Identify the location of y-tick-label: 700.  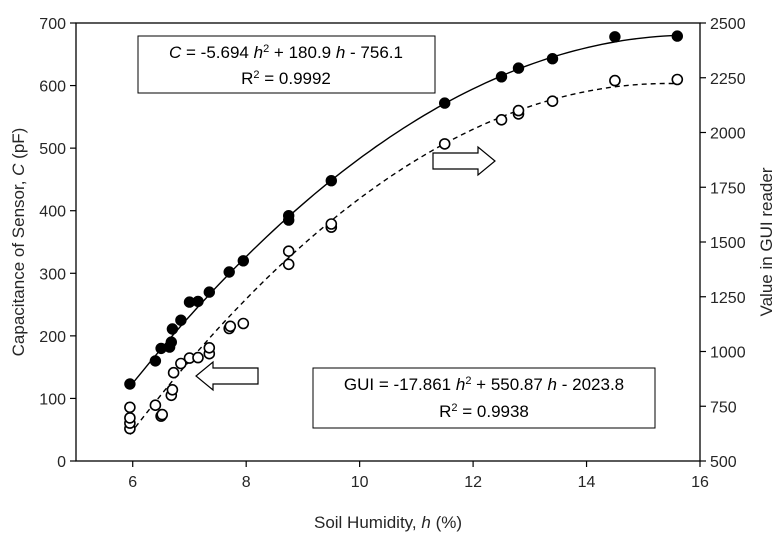
(52, 24).